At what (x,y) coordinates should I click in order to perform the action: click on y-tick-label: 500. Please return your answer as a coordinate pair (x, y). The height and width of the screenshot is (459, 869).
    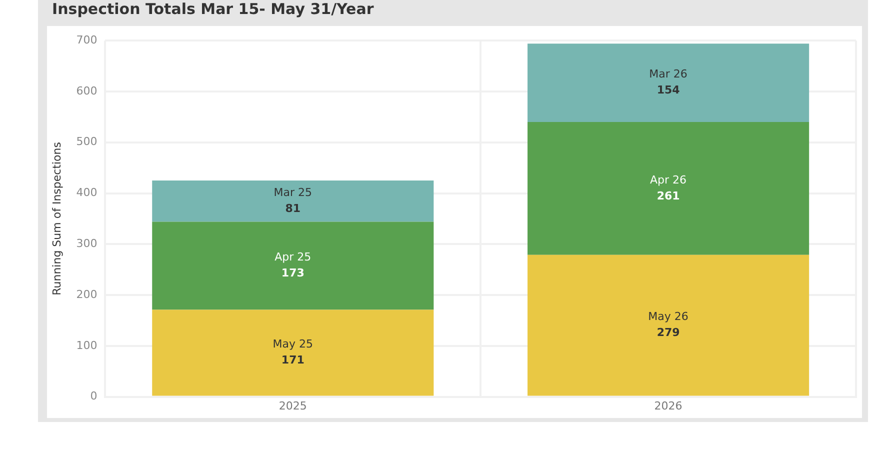
    Looking at the image, I should click on (87, 141).